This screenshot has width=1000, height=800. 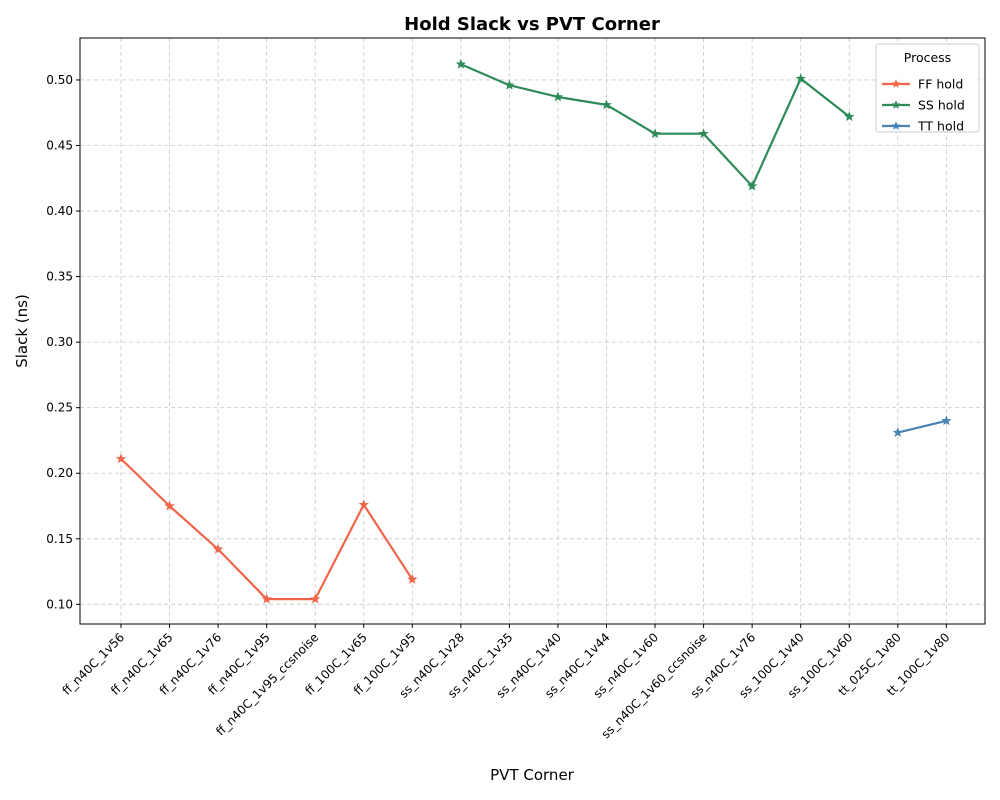 What do you see at coordinates (59, 342) in the screenshot?
I see `y-tick-label: 0.30` at bounding box center [59, 342].